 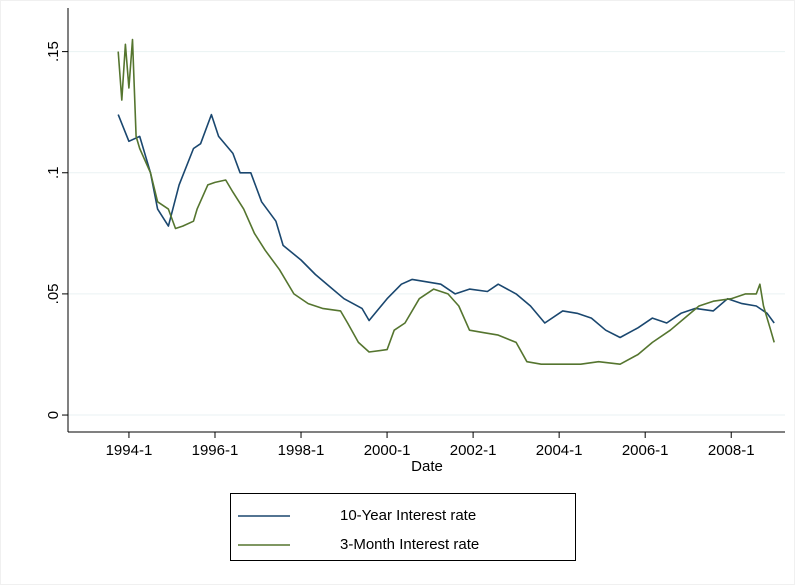 What do you see at coordinates (409, 544) in the screenshot?
I see `legend-label: 3-Month Interest rate` at bounding box center [409, 544].